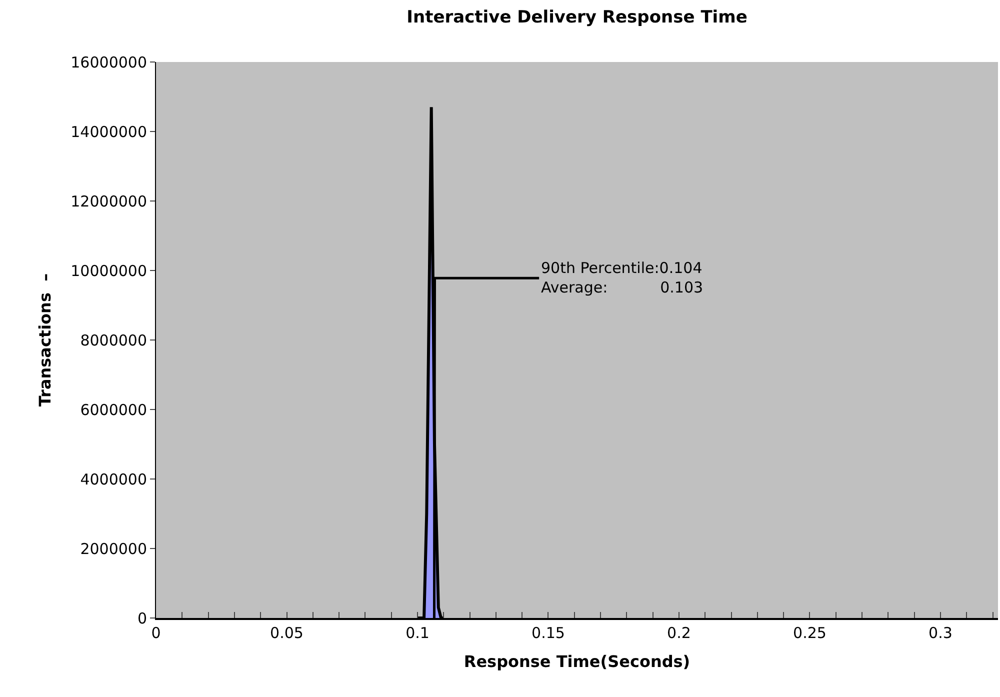 This screenshot has height=697, width=1000. I want to click on x-tick-label: 0.25, so click(809, 633).